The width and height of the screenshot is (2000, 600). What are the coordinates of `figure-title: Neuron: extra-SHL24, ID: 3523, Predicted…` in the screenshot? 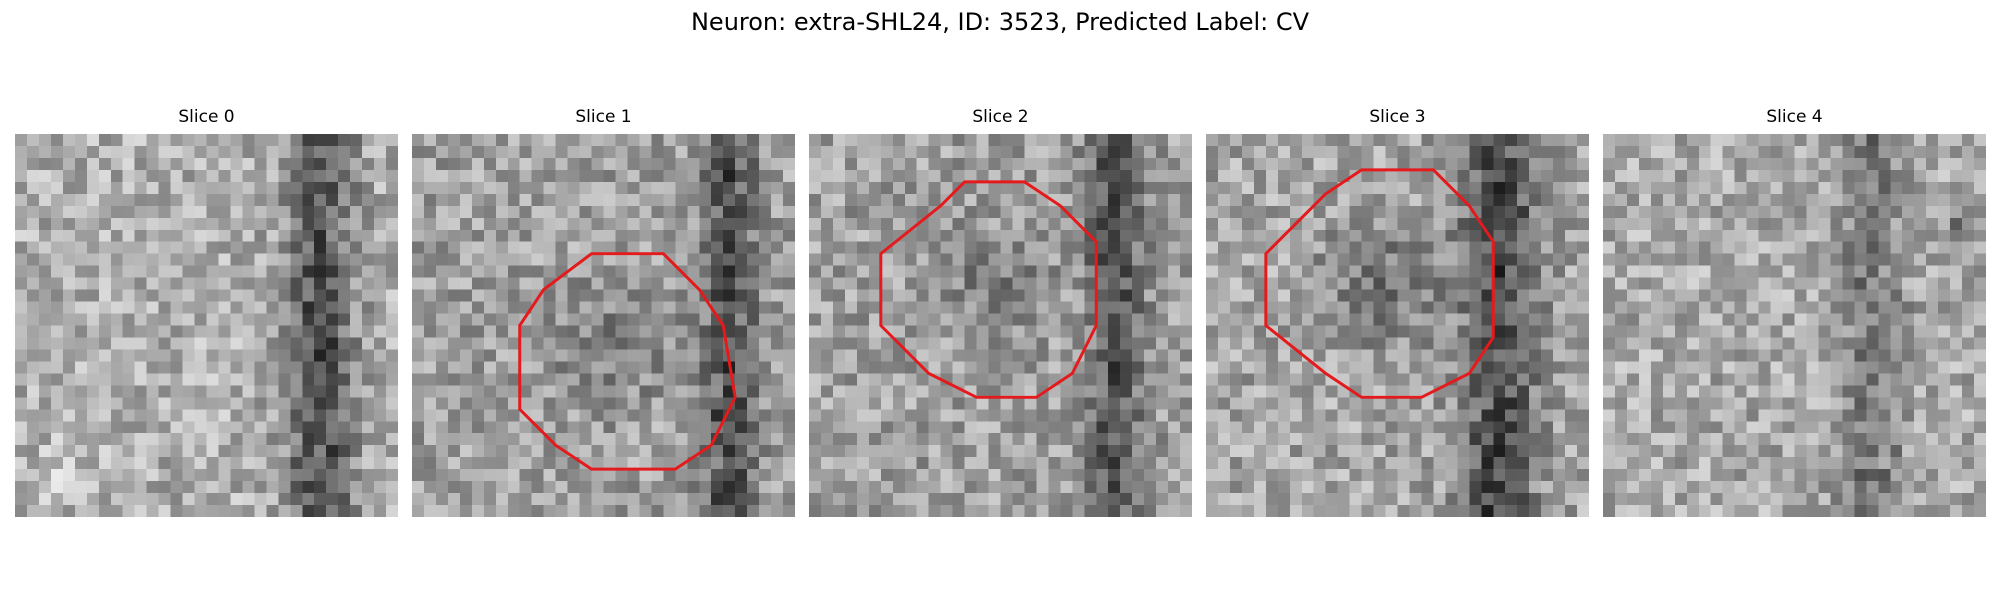 It's located at (1000, 22).